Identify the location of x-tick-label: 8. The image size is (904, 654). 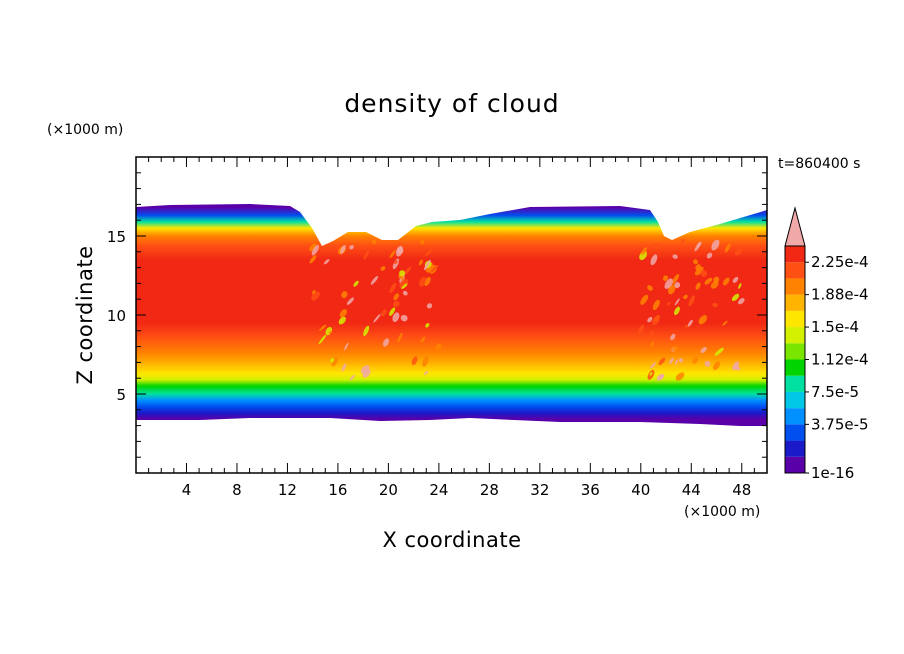
(237, 490).